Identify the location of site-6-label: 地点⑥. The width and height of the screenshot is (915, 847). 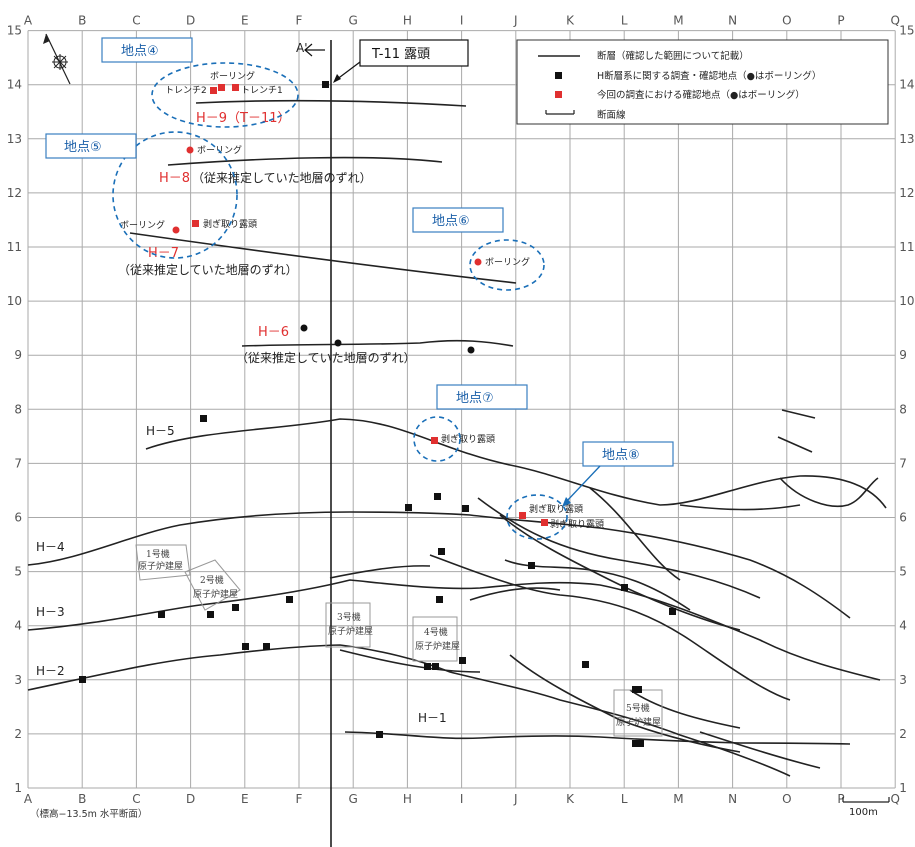
(451, 221).